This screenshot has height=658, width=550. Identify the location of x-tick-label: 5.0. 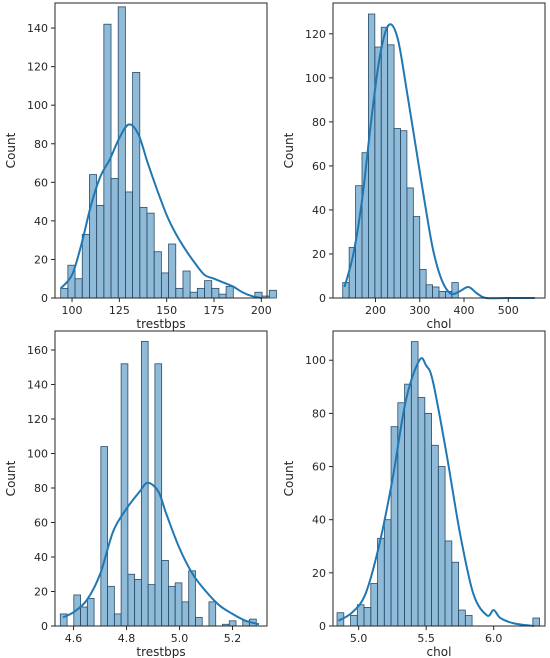
(180, 638).